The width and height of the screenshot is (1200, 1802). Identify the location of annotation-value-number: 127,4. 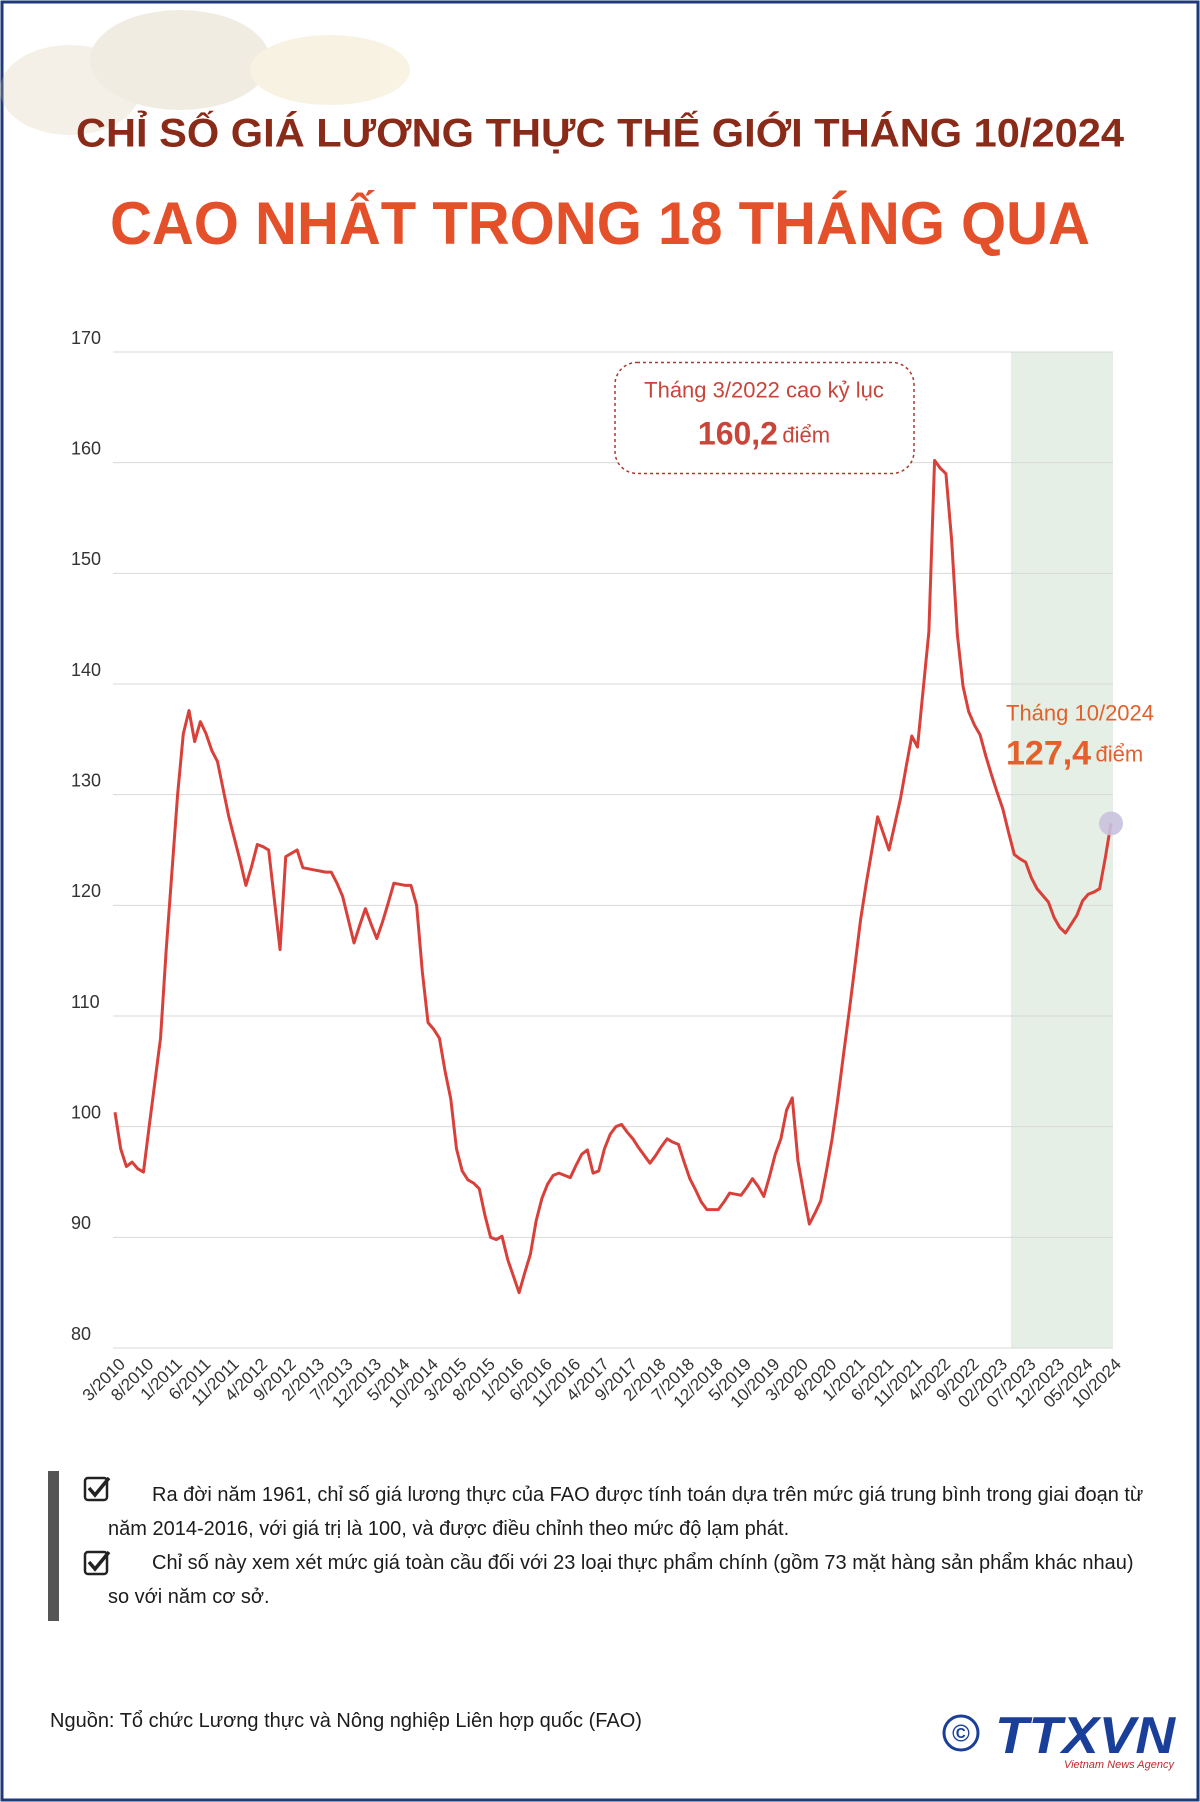
(1048, 753).